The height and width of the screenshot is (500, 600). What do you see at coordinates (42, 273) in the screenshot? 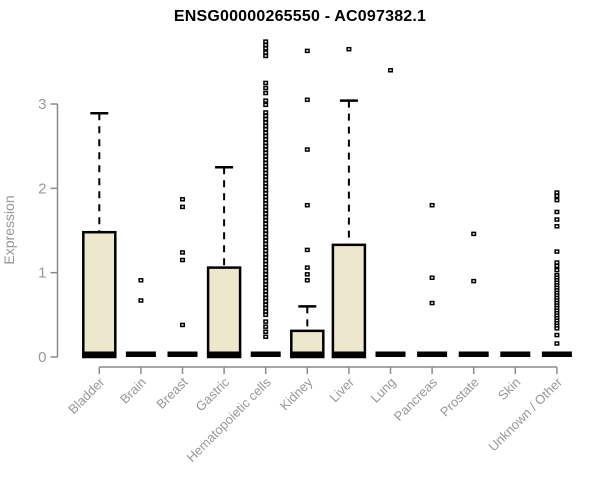
I see `y-tick-label: 1` at bounding box center [42, 273].